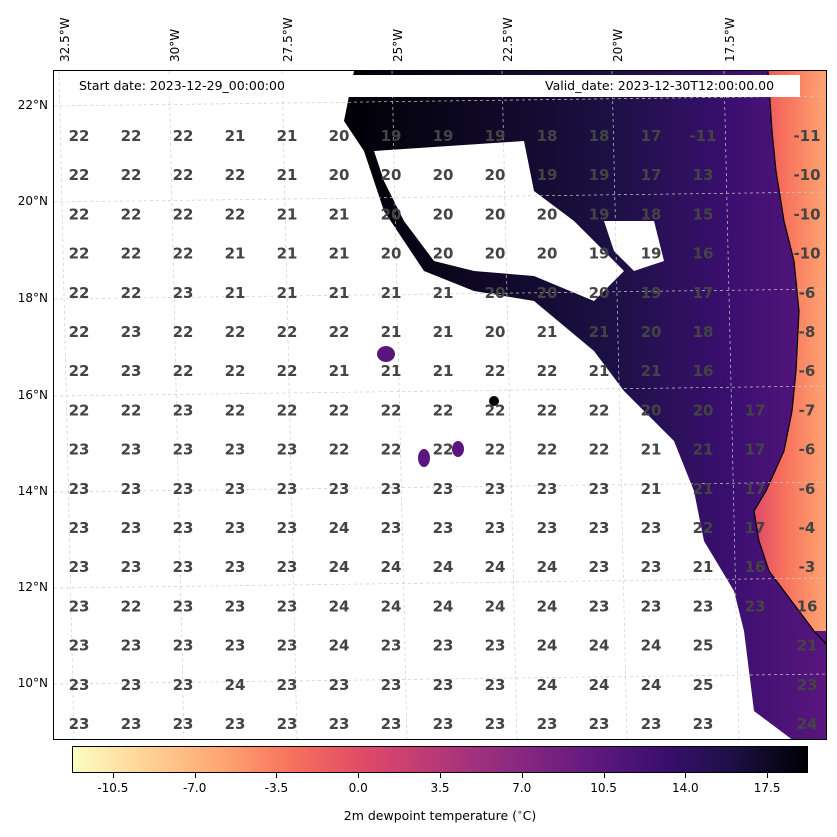  What do you see at coordinates (807, 606) in the screenshot?
I see `value-label: 16` at bounding box center [807, 606].